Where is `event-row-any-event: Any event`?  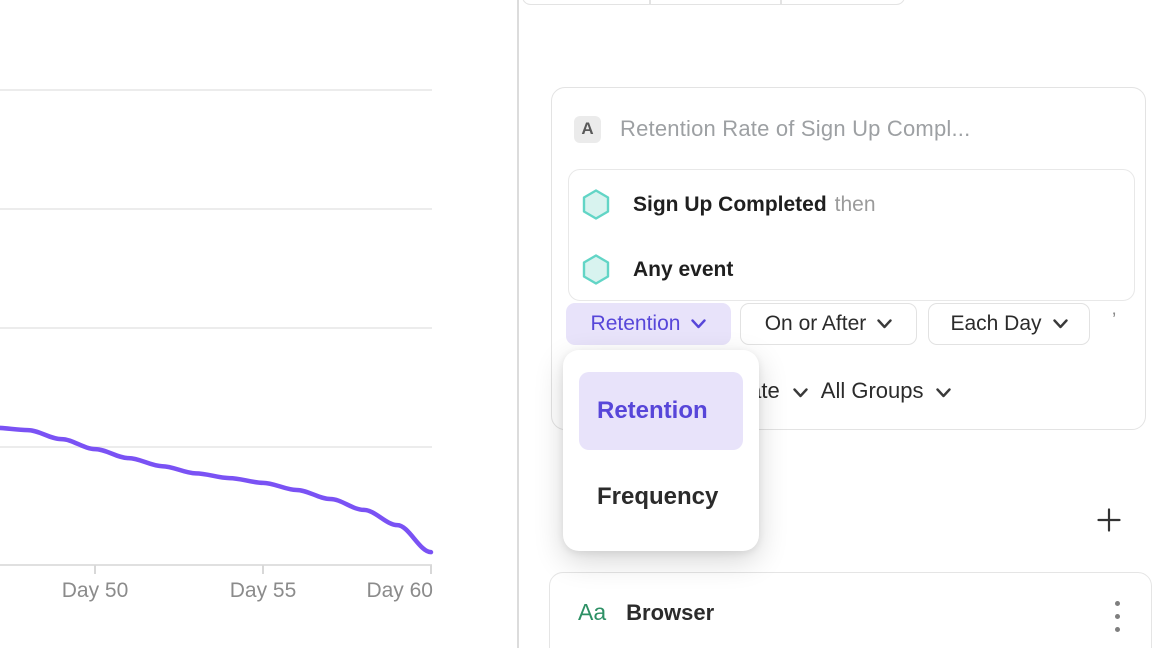 event-row-any-event: Any event is located at coordinates (657, 269).